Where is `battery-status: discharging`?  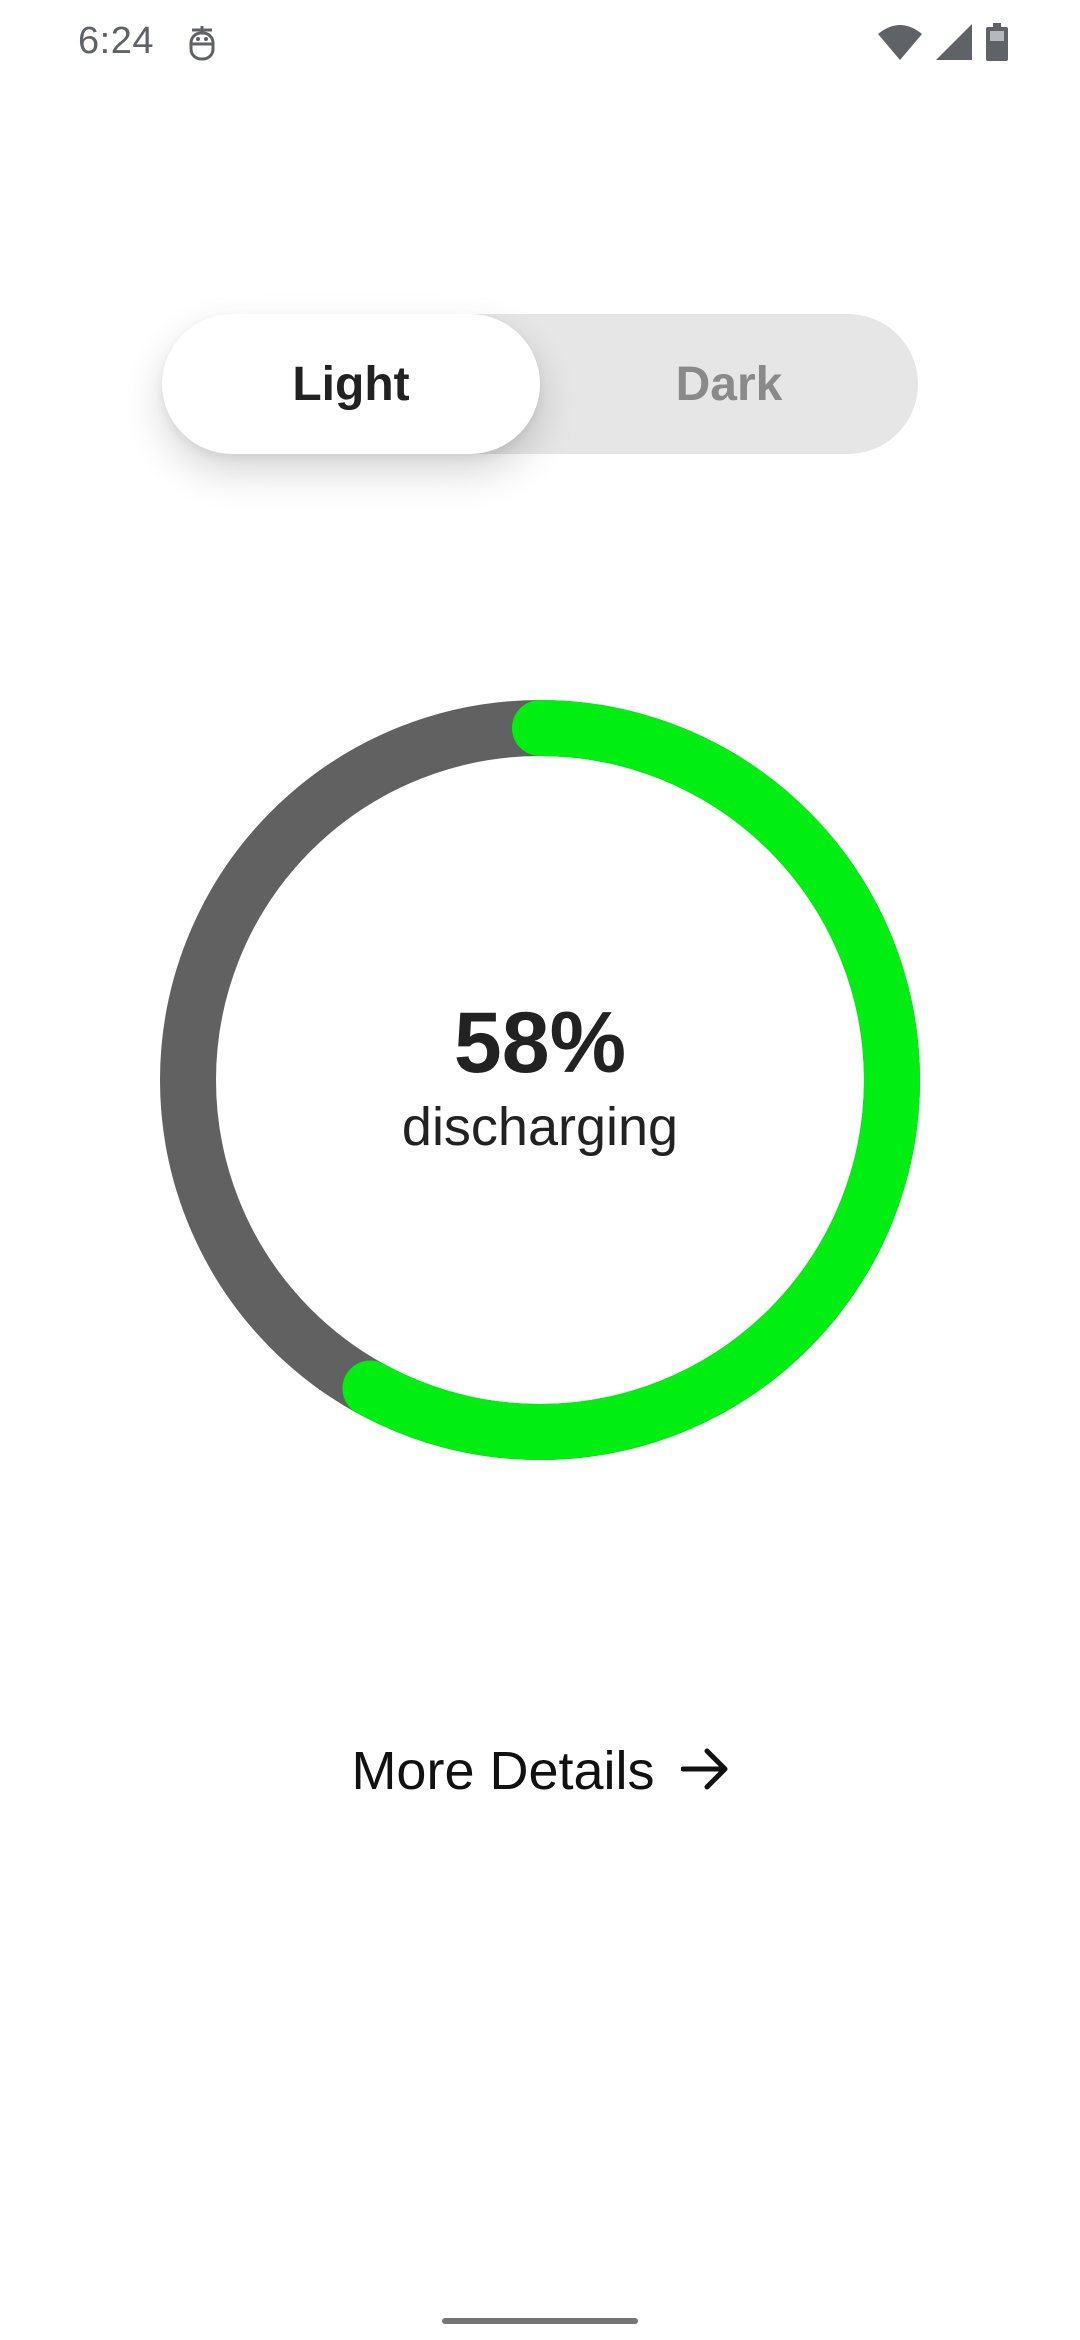
battery-status: discharging is located at coordinates (540, 1127).